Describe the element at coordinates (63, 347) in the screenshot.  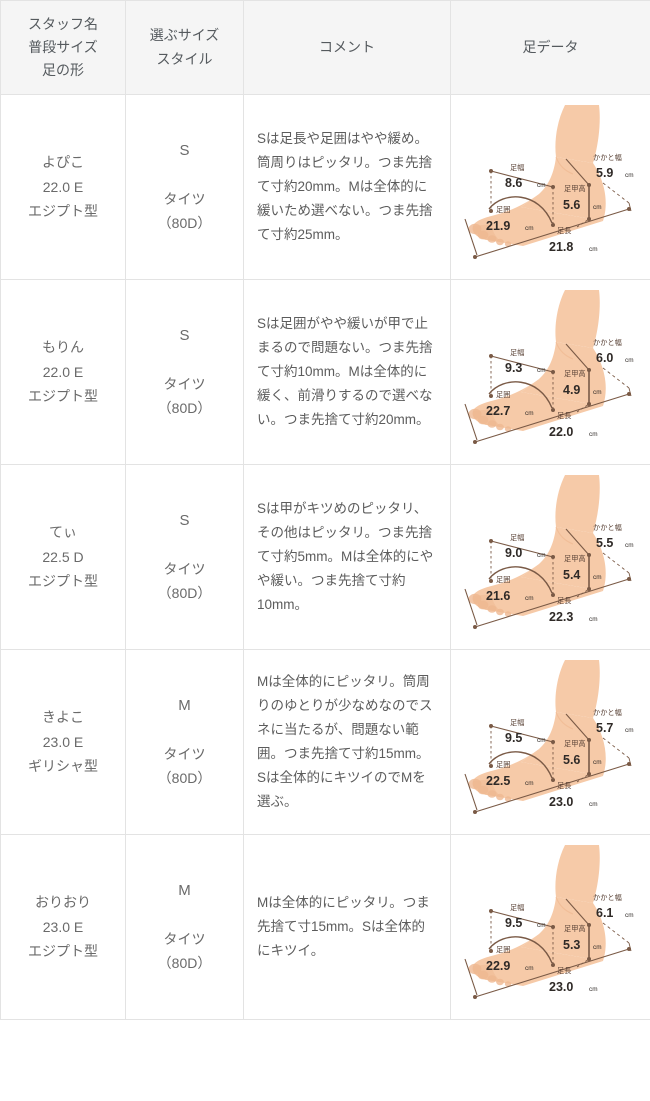
I see `staff-name: もりん` at that location.